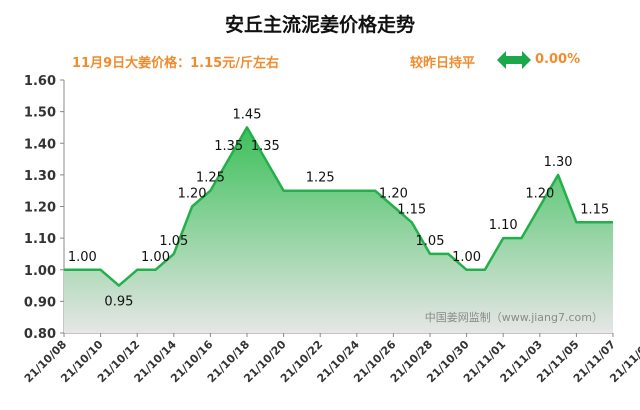 The height and width of the screenshot is (410, 640). What do you see at coordinates (514, 317) in the screenshot?
I see `watermark-text: 中国姜网监制（www.jiang7.com）` at bounding box center [514, 317].